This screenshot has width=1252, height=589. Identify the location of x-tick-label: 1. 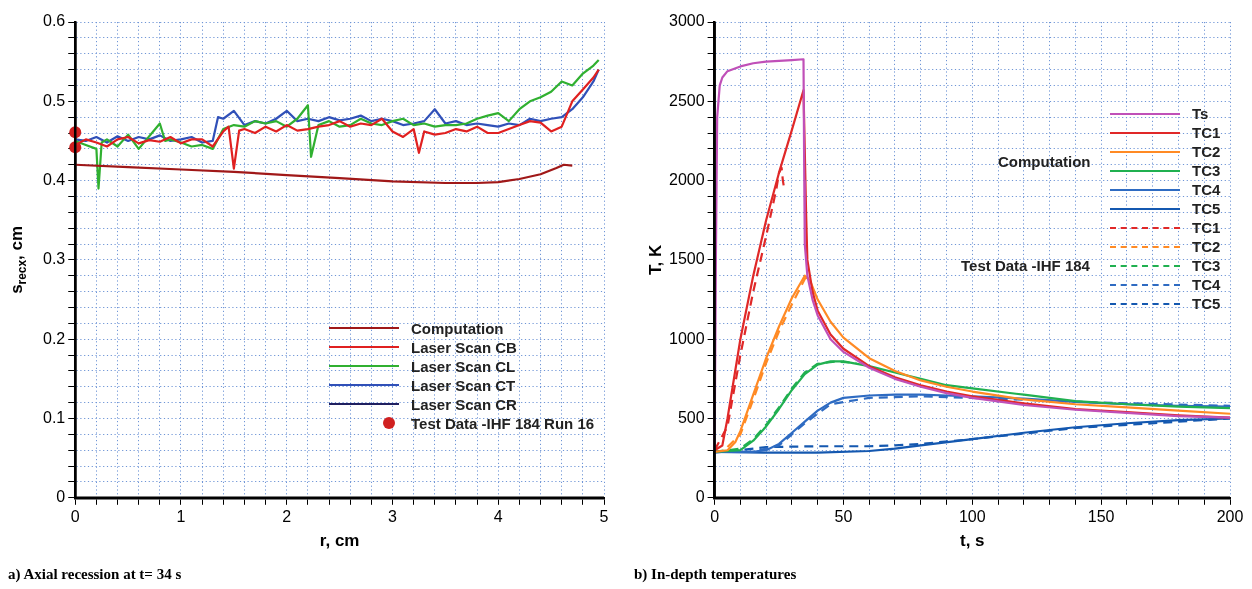
(181, 516).